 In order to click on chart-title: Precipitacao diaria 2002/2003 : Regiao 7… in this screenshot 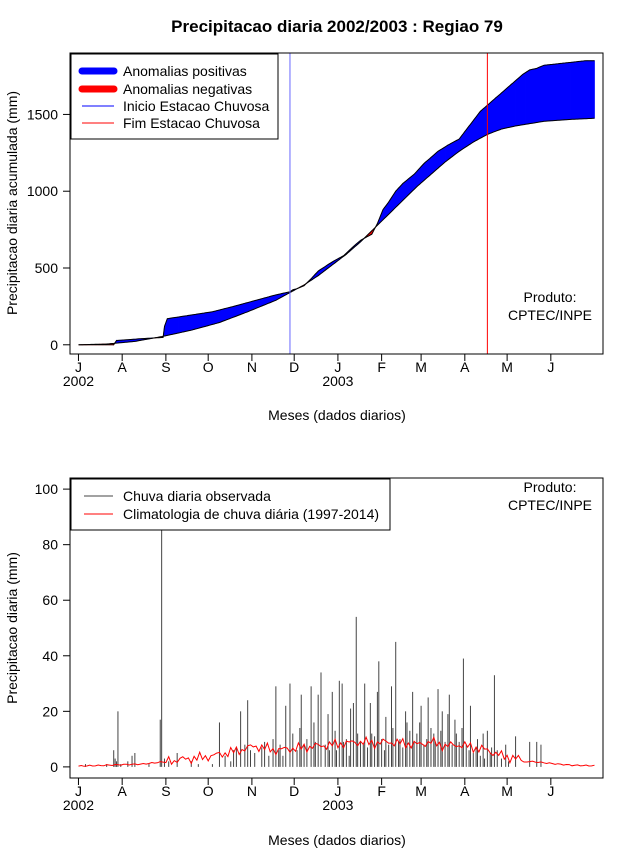, I will do `click(337, 26)`.